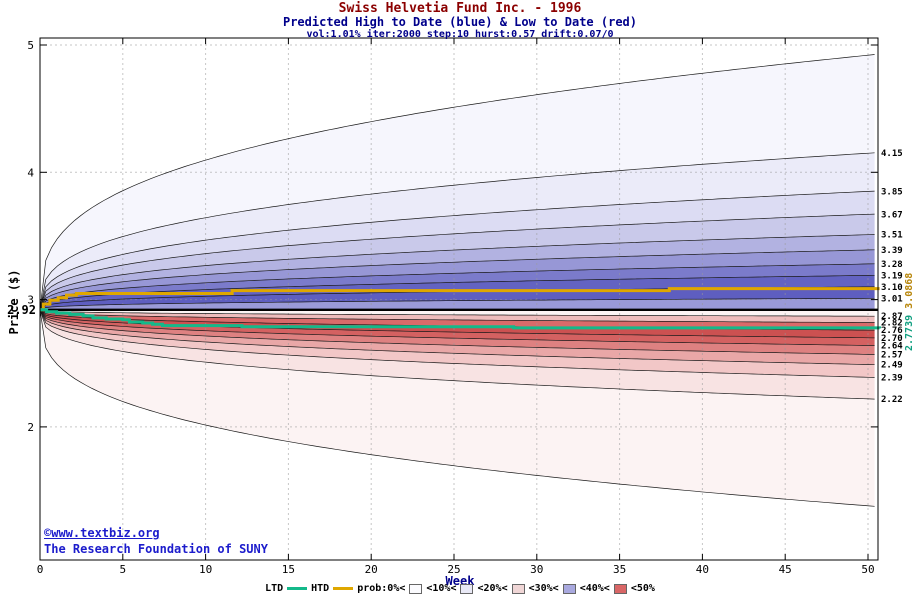 Image resolution: width=920 pixels, height=600 pixels. I want to click on x-tick-label: 10, so click(205, 569).